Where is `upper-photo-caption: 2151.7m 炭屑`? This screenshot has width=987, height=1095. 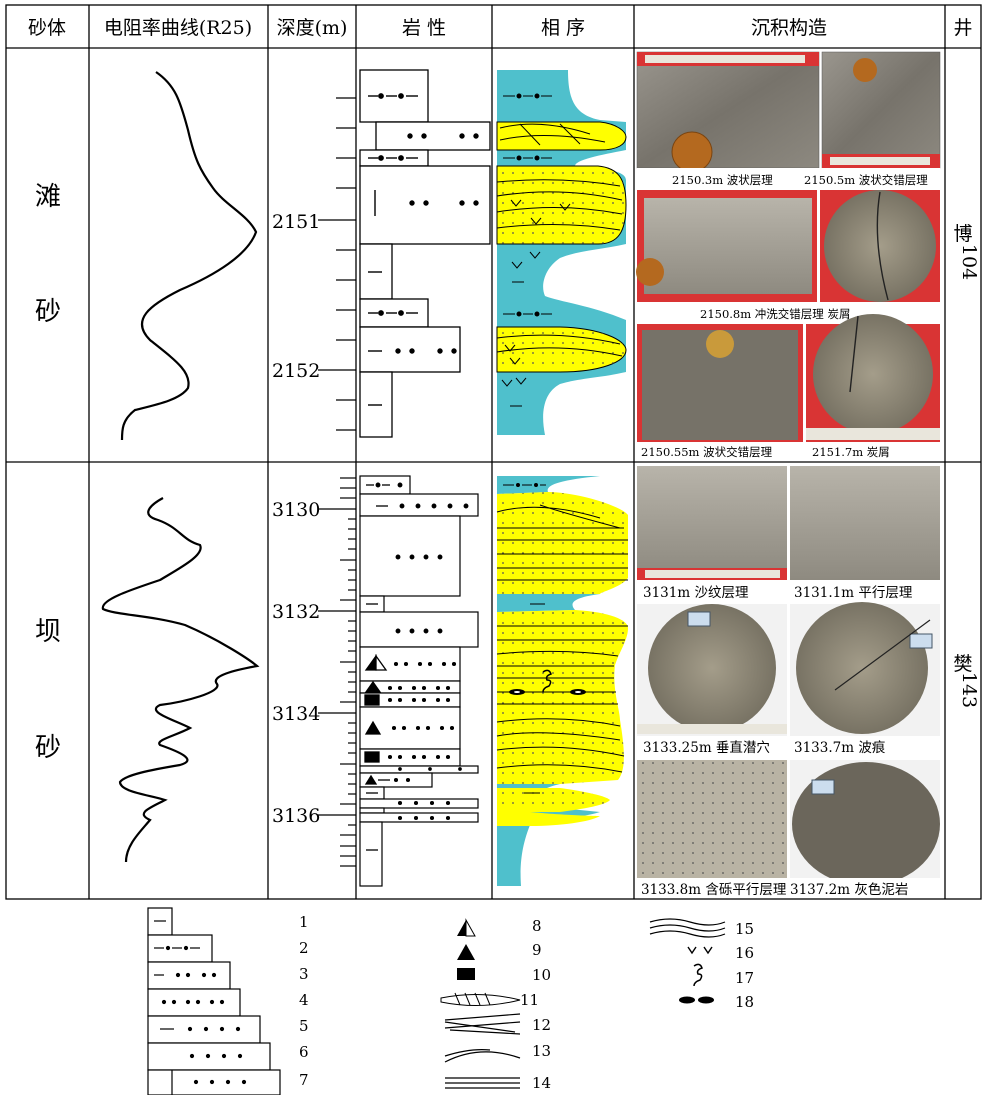
upper-photo-caption: 2151.7m 炭屑 is located at coordinates (851, 452).